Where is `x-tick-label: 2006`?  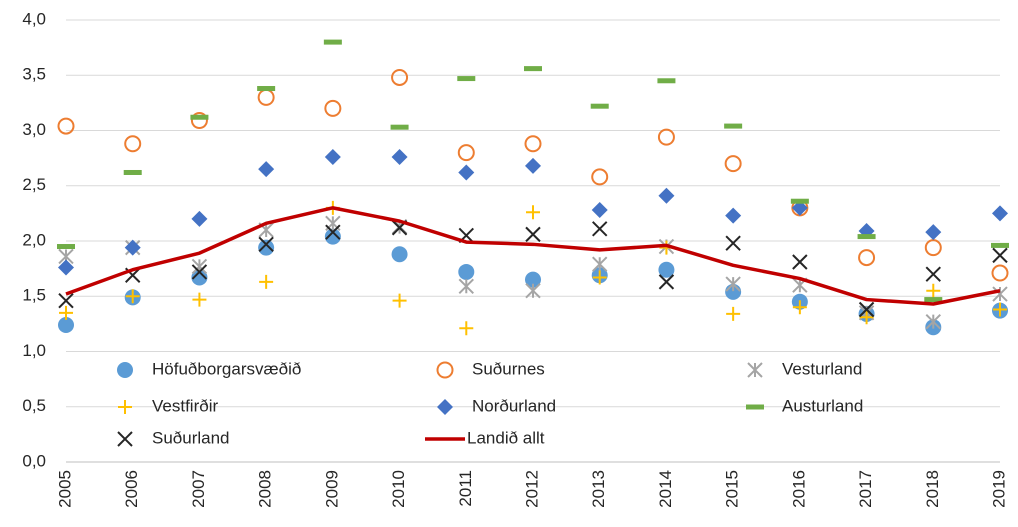 x-tick-label: 2006 is located at coordinates (131, 489).